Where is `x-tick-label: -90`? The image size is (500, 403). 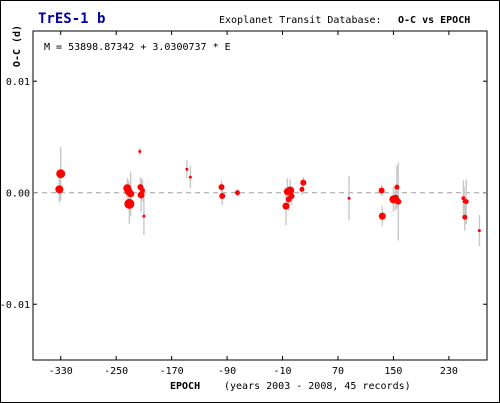 x-tick-label: -90 is located at coordinates (227, 371).